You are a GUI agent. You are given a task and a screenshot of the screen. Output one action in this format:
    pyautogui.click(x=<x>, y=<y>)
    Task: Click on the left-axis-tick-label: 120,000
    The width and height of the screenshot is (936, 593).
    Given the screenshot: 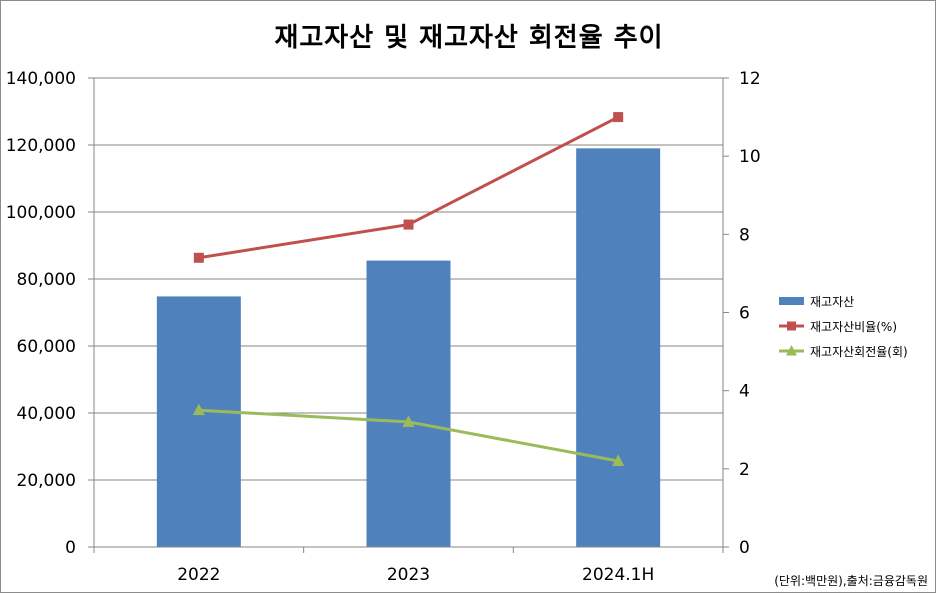 What is the action you would take?
    pyautogui.click(x=41, y=146)
    